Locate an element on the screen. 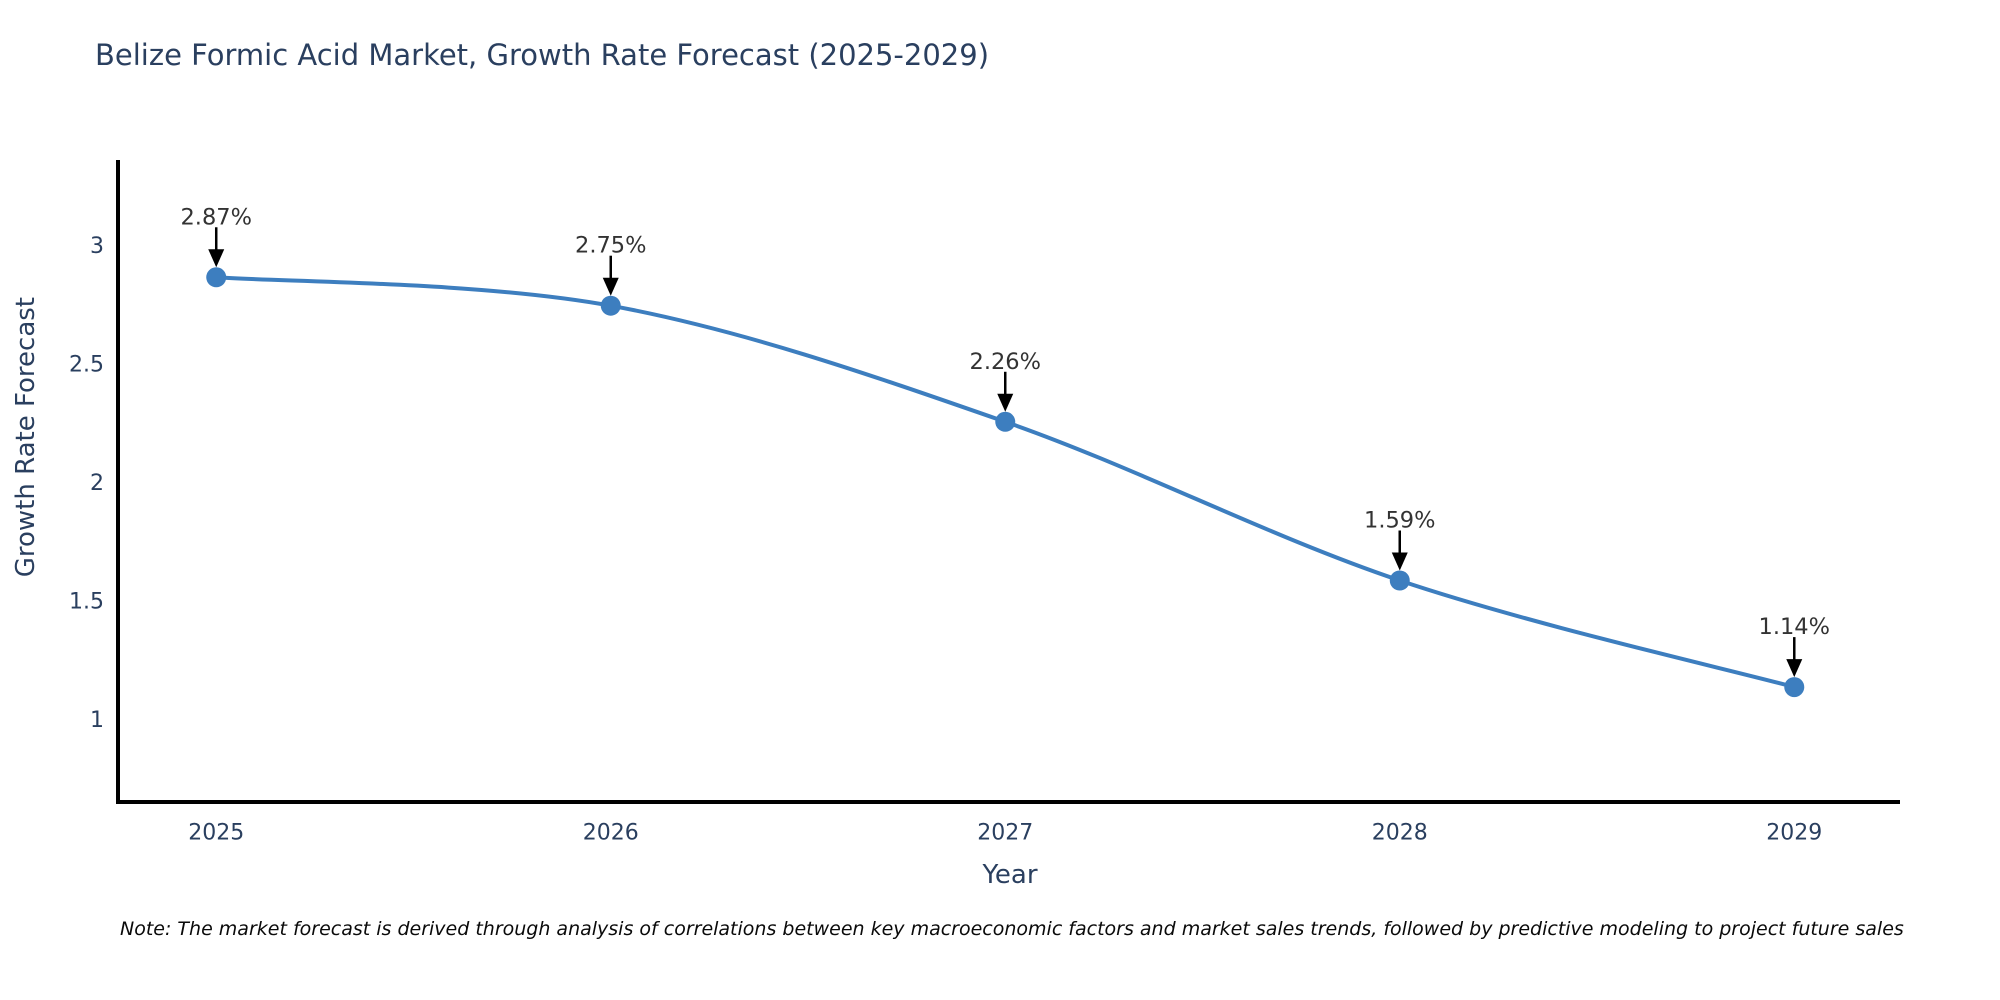 This screenshot has height=1000, width=2000. annotation-label-2026: 2.75% is located at coordinates (610, 246).